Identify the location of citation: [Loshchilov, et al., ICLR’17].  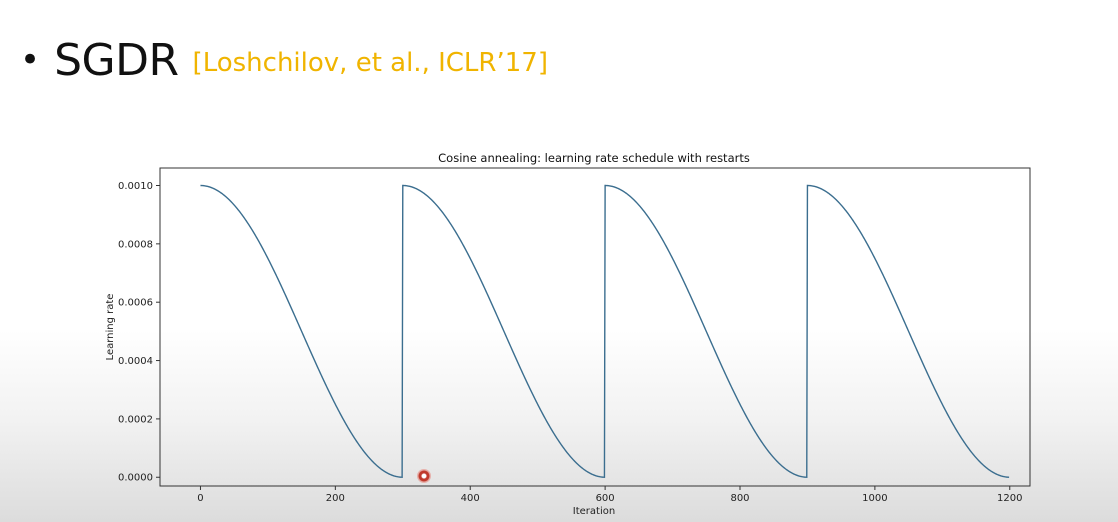
(370, 63).